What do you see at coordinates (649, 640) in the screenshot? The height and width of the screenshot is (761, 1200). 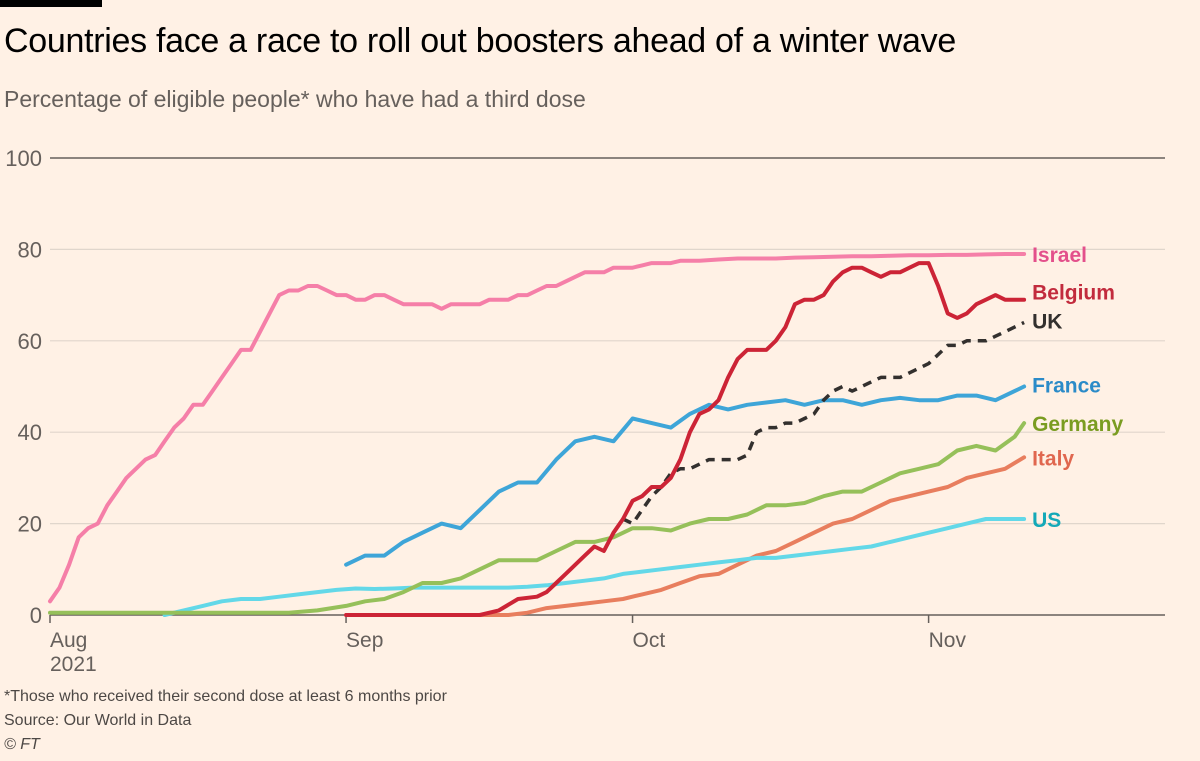 I see `x-tick-label: Oct` at bounding box center [649, 640].